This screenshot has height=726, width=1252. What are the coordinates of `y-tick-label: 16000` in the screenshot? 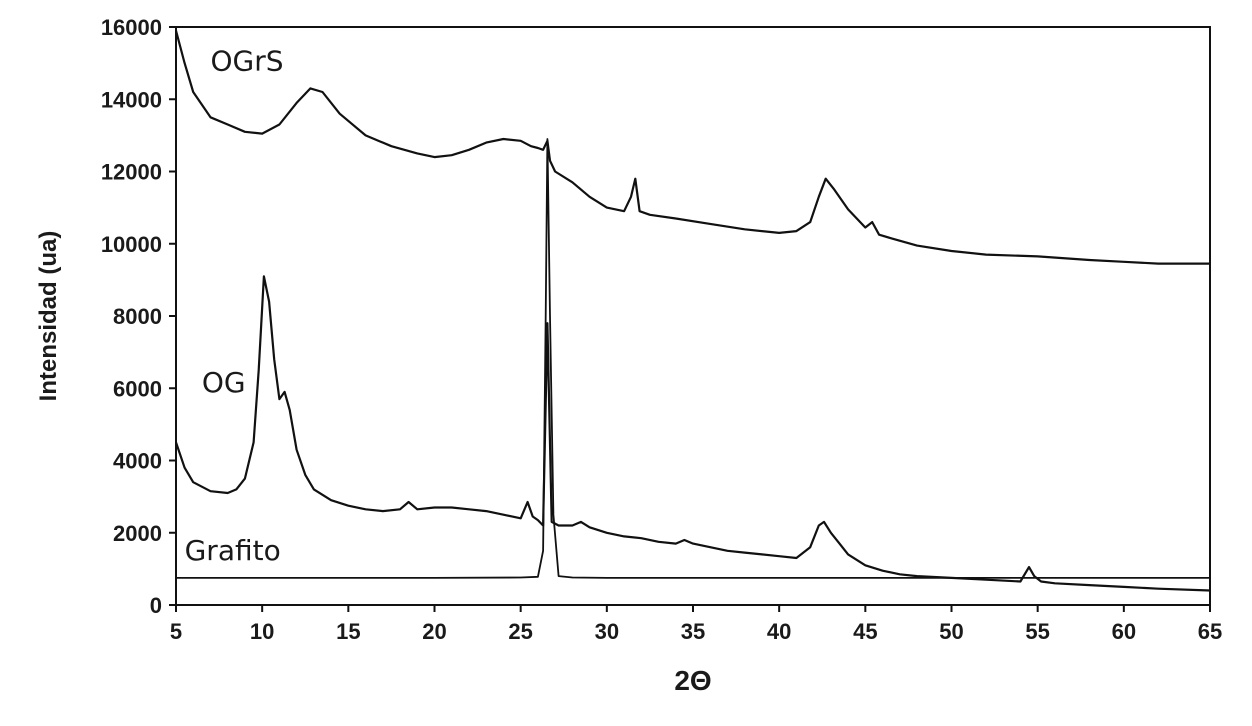 It's located at (131, 27).